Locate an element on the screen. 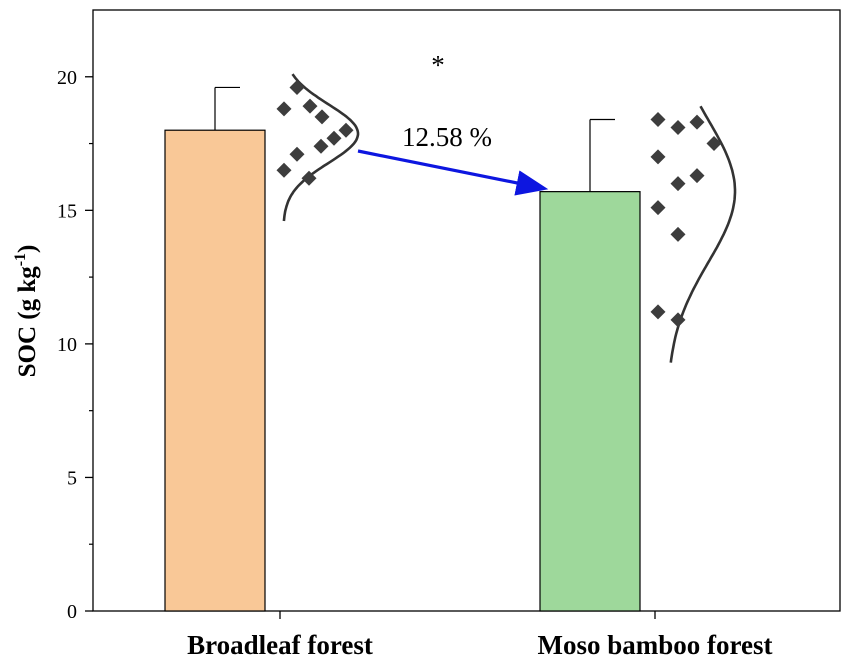 The height and width of the screenshot is (663, 851). significance-asterisk: * is located at coordinates (438, 65).